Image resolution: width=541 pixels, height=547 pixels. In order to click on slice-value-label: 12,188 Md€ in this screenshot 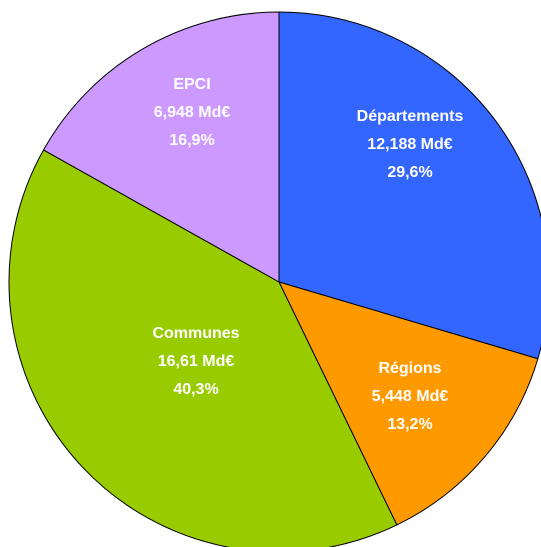, I will do `click(409, 144)`.